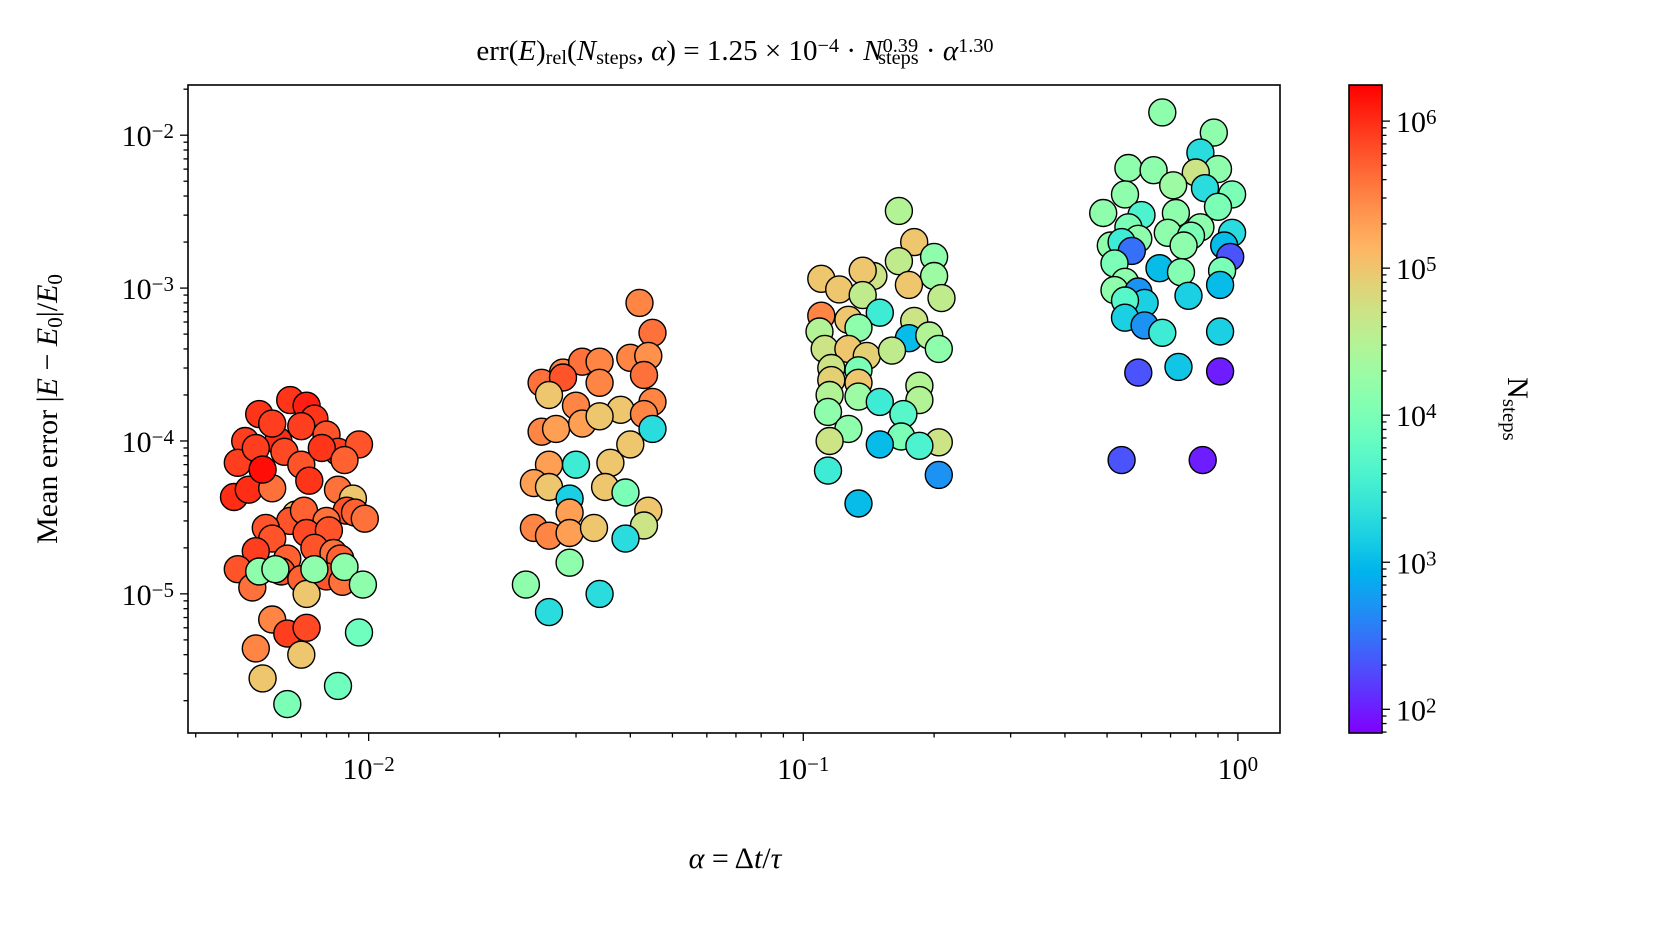 This screenshot has height=936, width=1671. What do you see at coordinates (47, 362) in the screenshot?
I see `text-segment: −` at bounding box center [47, 362].